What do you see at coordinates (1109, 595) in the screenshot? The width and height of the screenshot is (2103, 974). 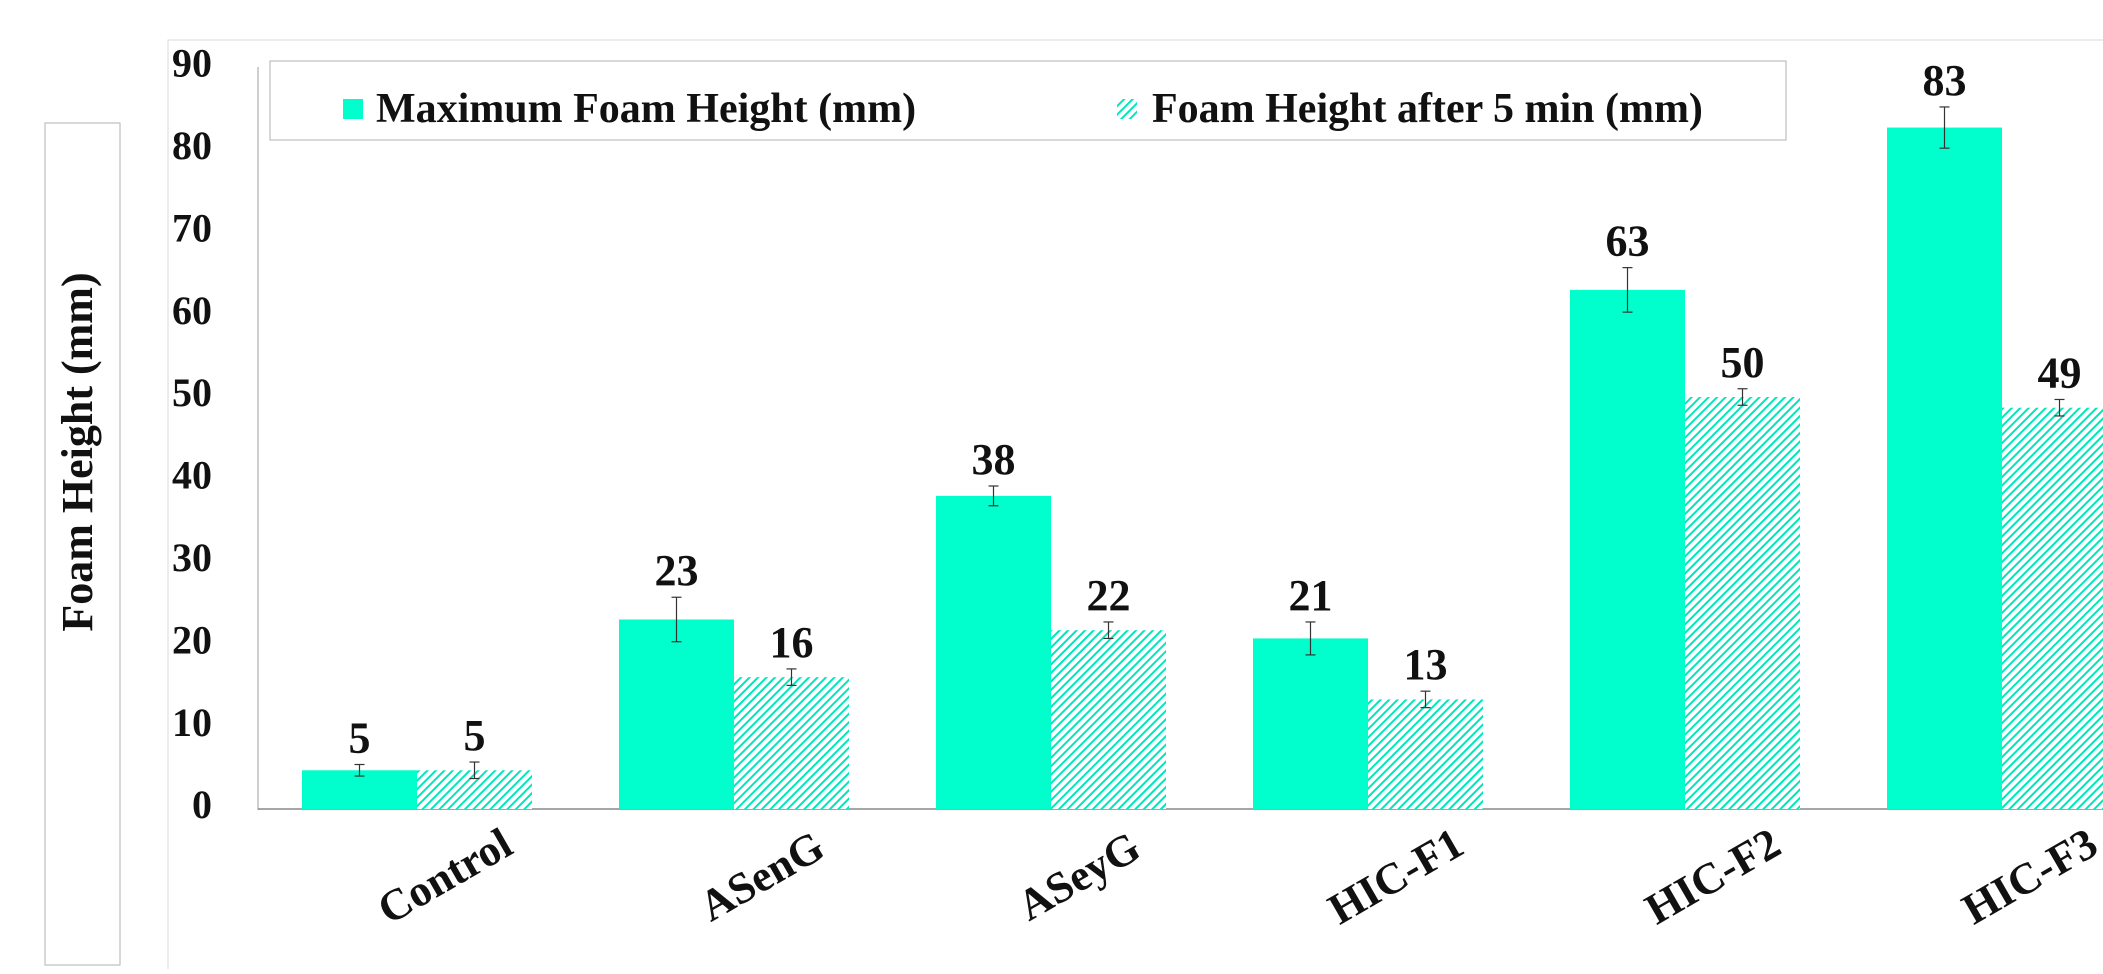 I see `data-label: 22` at bounding box center [1109, 595].